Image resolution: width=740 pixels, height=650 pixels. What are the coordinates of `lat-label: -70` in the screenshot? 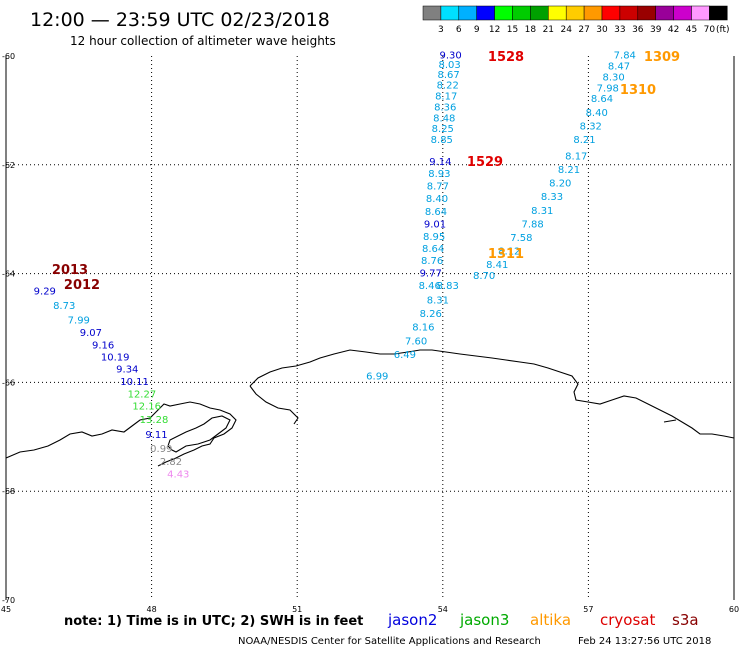 It's located at (8, 600).